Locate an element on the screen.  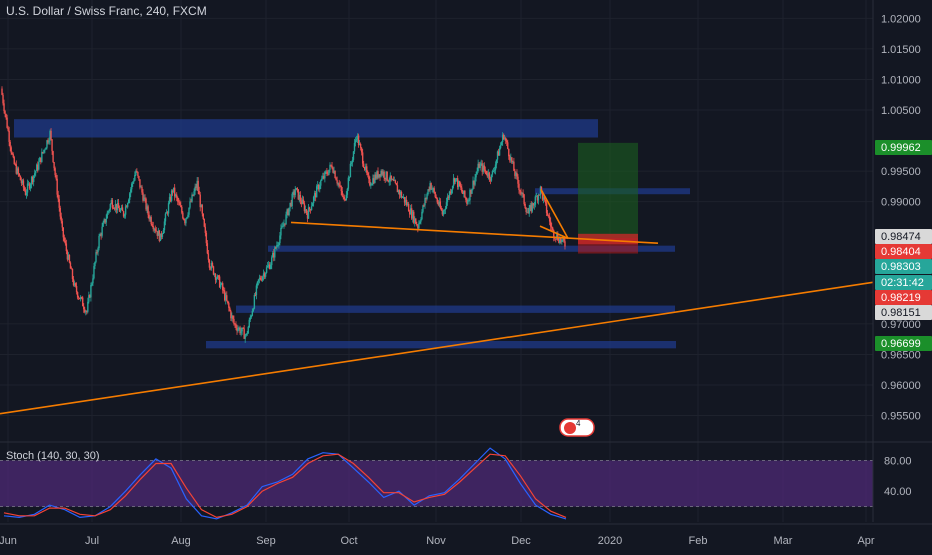
y-tick-label: 1.01500 is located at coordinates (901, 50).